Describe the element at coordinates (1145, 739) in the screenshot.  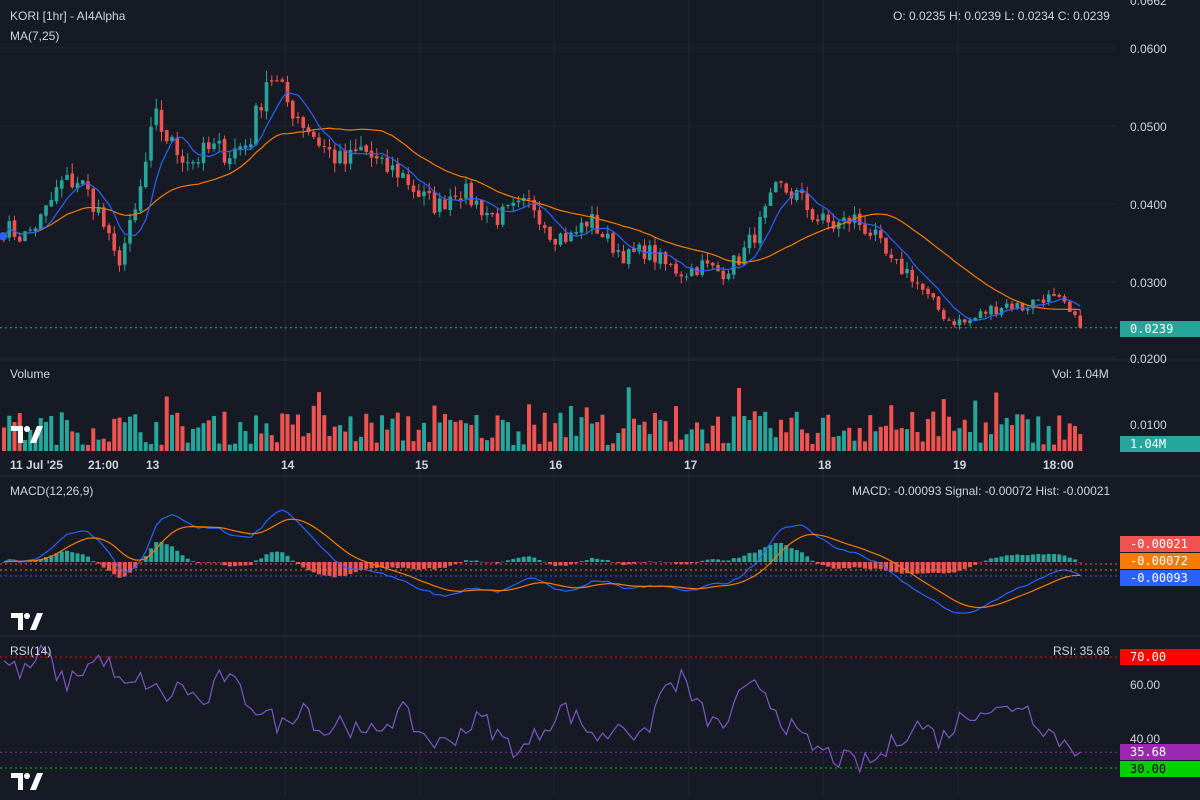
I see `rsi-tick: 40.00` at that location.